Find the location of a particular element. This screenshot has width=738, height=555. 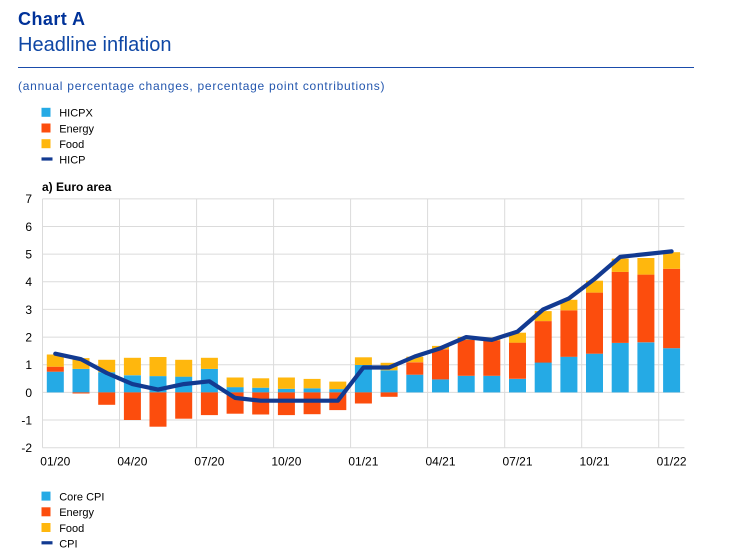

svg-text: 07/20 is located at coordinates (209, 462).